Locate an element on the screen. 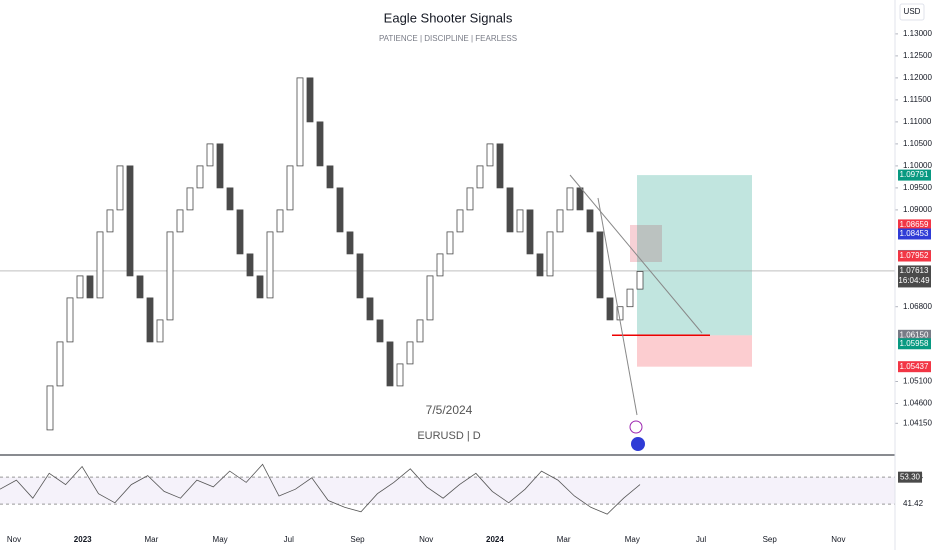  date-label: 7/5/2024 is located at coordinates (449, 410).